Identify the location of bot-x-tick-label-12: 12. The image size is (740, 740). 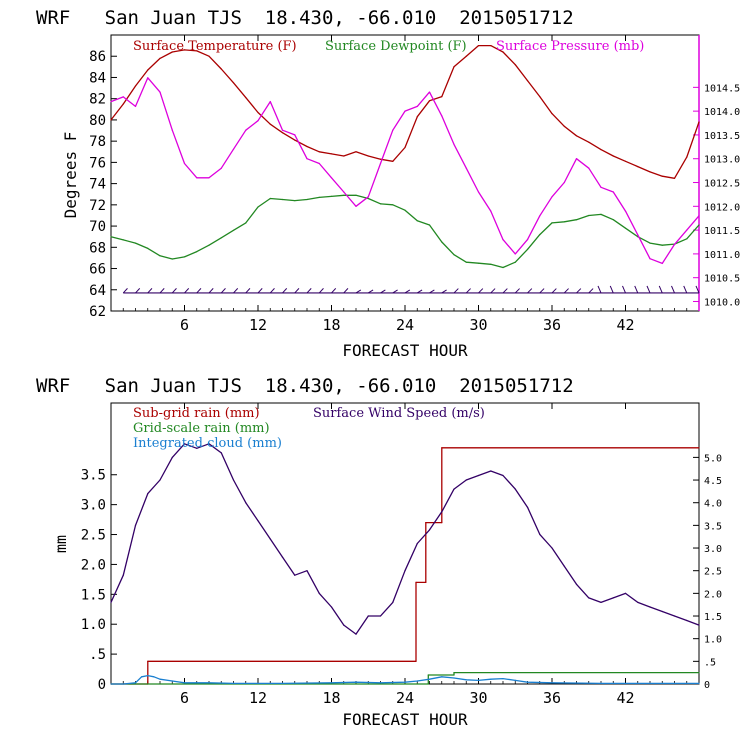
(258, 698).